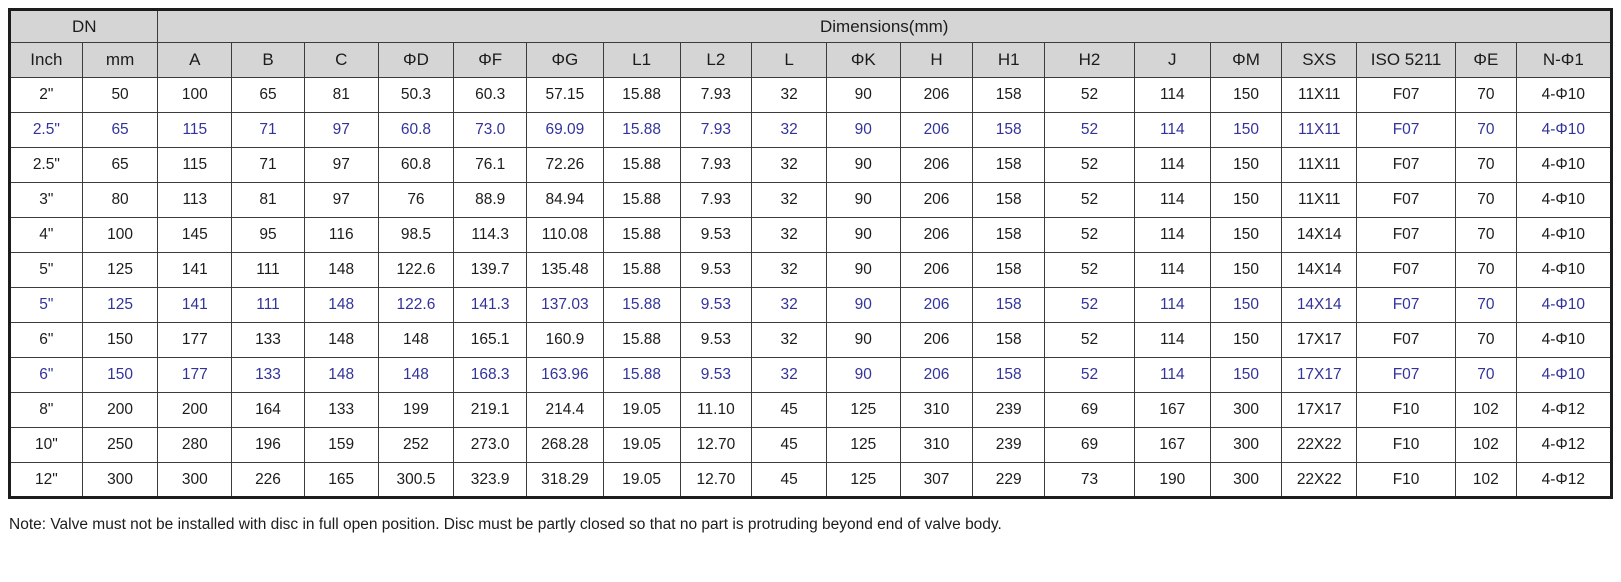 This screenshot has height=582, width=1621. What do you see at coordinates (936, 480) in the screenshot?
I see `table-cell: 307` at bounding box center [936, 480].